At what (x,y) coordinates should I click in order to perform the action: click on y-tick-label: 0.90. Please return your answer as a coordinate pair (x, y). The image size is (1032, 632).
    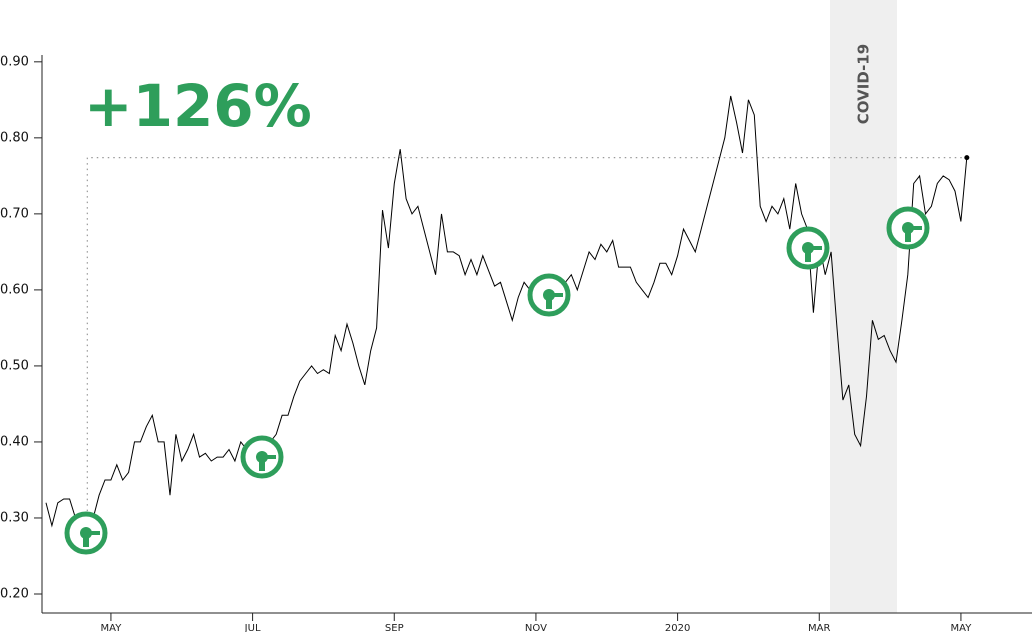
    Looking at the image, I should click on (14, 61).